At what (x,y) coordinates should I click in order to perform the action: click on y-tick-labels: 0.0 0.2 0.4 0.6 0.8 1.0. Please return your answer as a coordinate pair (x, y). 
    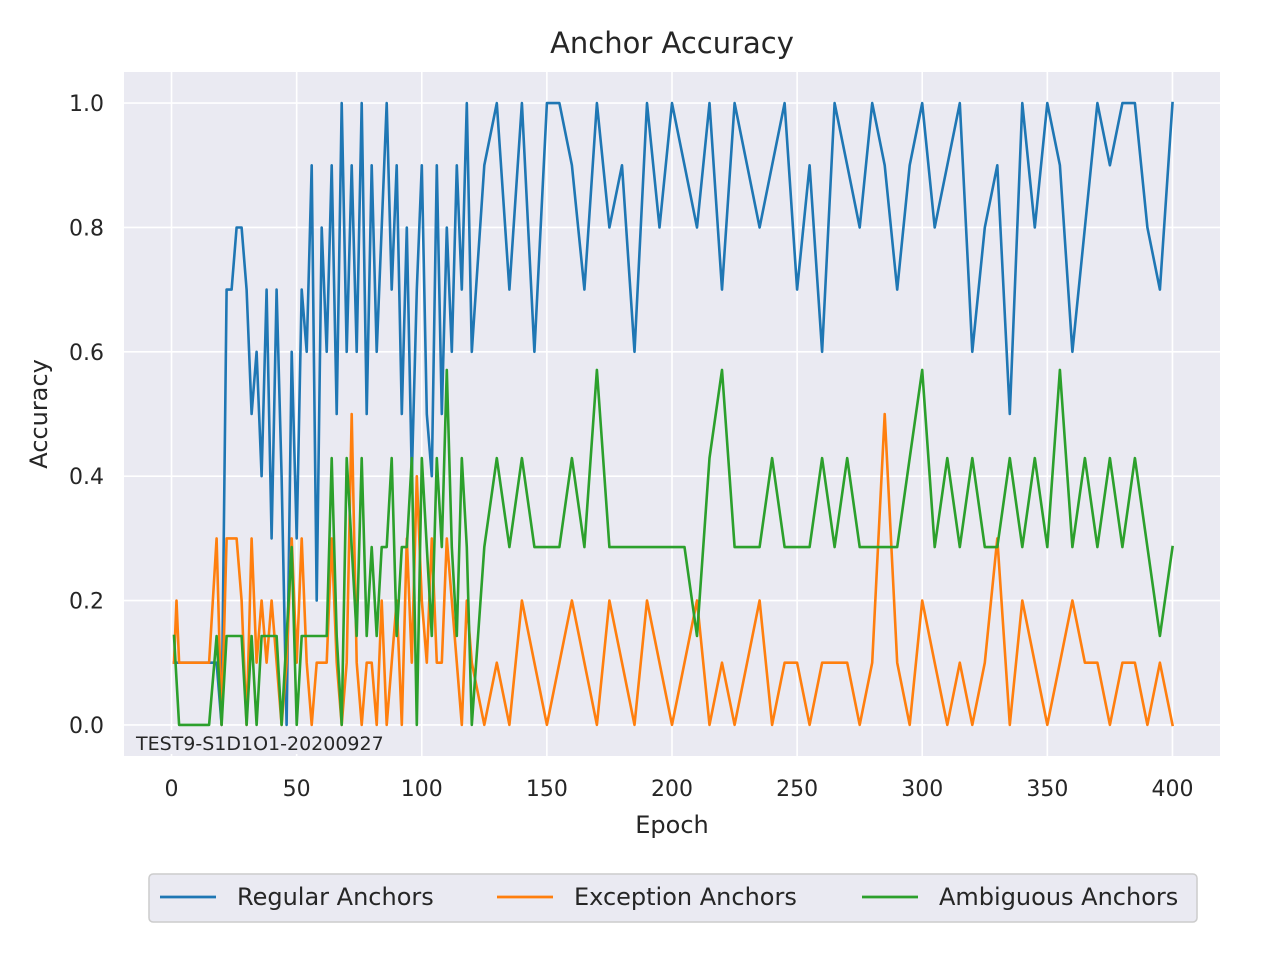
    Looking at the image, I should click on (86, 415).